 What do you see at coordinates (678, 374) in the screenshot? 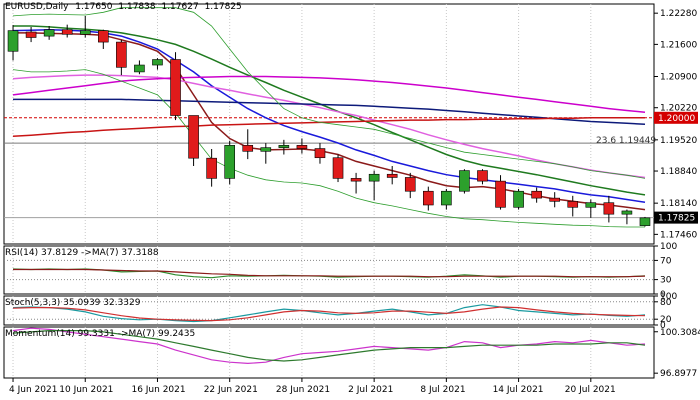
I see `momentum-tick-label: 96.8977` at bounding box center [678, 374].